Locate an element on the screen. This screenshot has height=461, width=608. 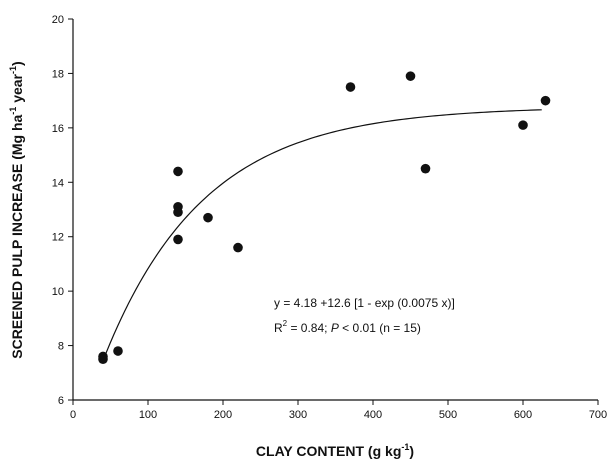
x-ticks: 0 100 200 300 400 500 600 700 is located at coordinates (338, 410).